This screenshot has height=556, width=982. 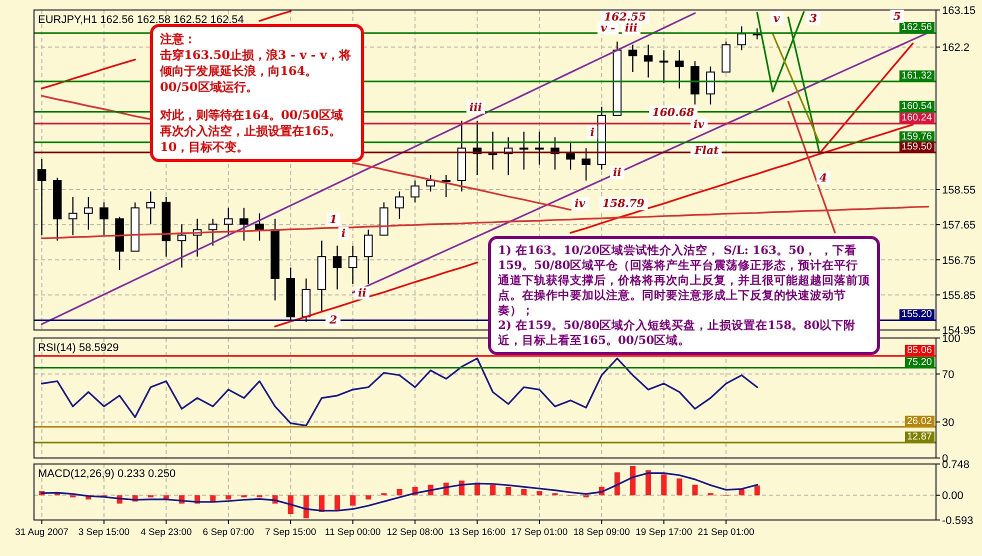 I want to click on annotation: 2, so click(x=333, y=319).